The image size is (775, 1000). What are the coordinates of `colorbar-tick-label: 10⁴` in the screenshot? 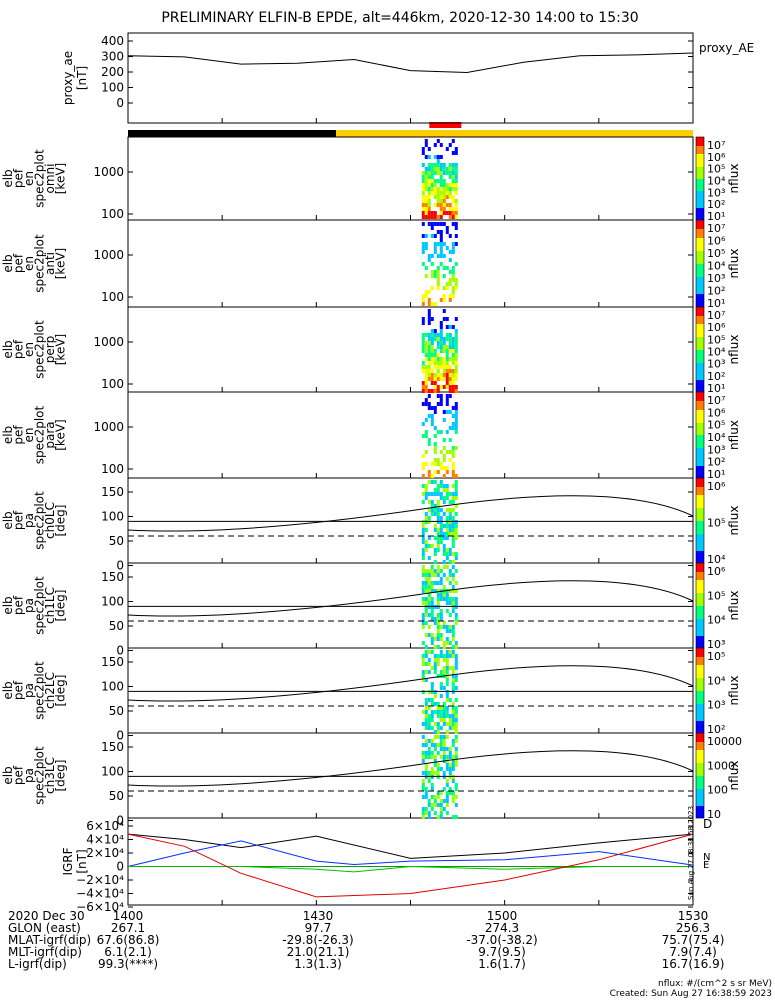 It's located at (716, 620).